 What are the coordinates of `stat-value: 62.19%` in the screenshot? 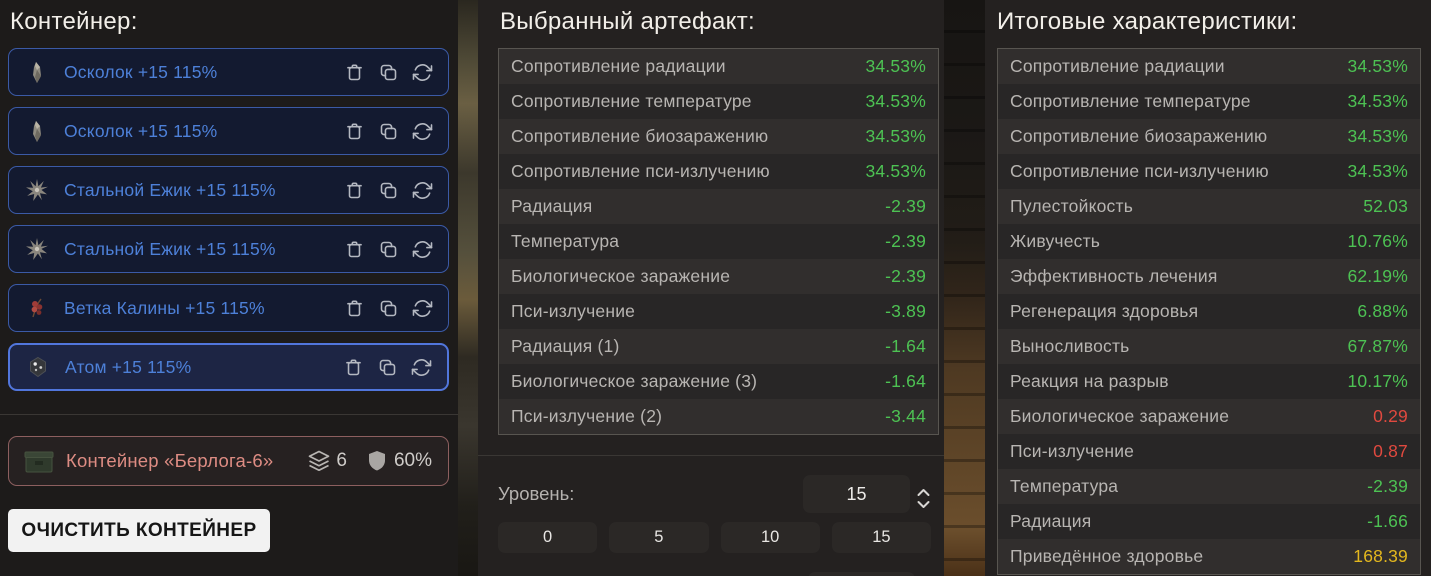 It's located at (1377, 276).